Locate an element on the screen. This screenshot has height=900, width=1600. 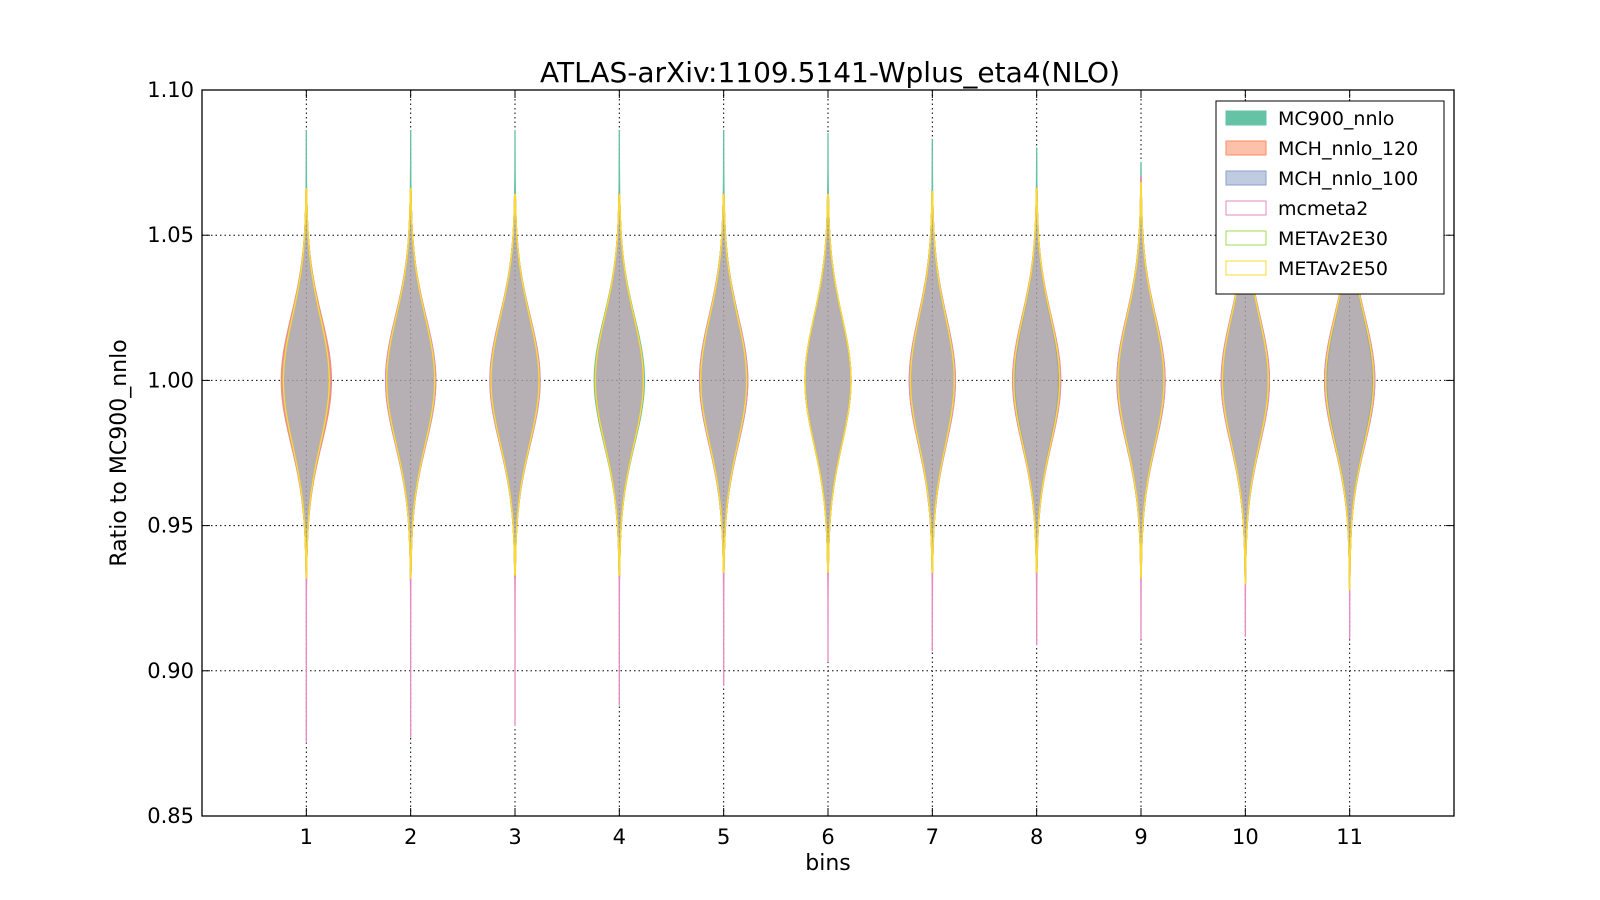
legend-label: mcmeta2 is located at coordinates (1323, 209).